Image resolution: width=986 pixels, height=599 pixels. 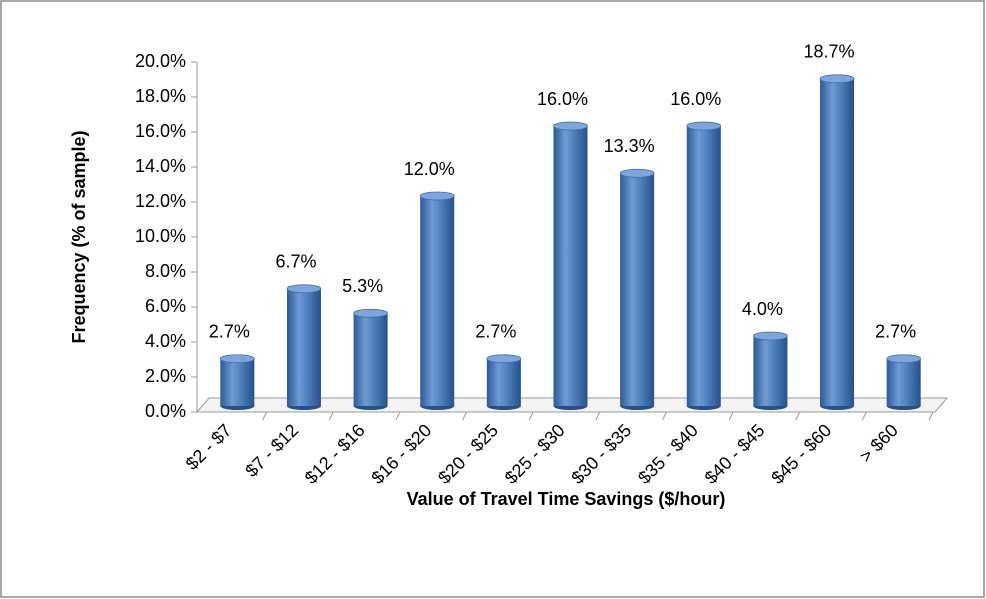 What do you see at coordinates (165, 411) in the screenshot?
I see `y-tick-label: 0.0%` at bounding box center [165, 411].